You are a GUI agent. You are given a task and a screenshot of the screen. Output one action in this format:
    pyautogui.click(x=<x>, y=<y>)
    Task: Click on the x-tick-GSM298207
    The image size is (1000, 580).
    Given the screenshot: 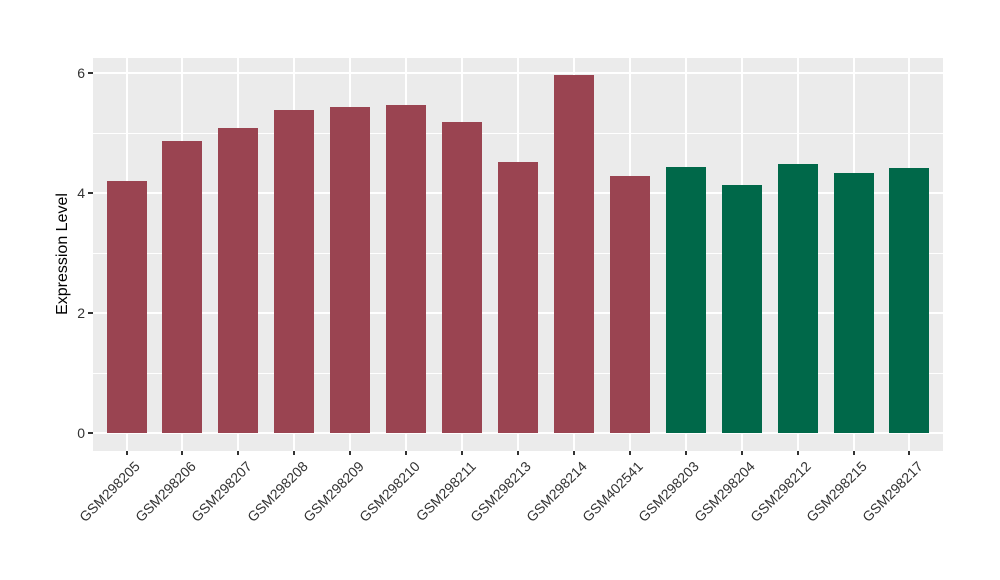 What is the action you would take?
    pyautogui.click(x=238, y=453)
    